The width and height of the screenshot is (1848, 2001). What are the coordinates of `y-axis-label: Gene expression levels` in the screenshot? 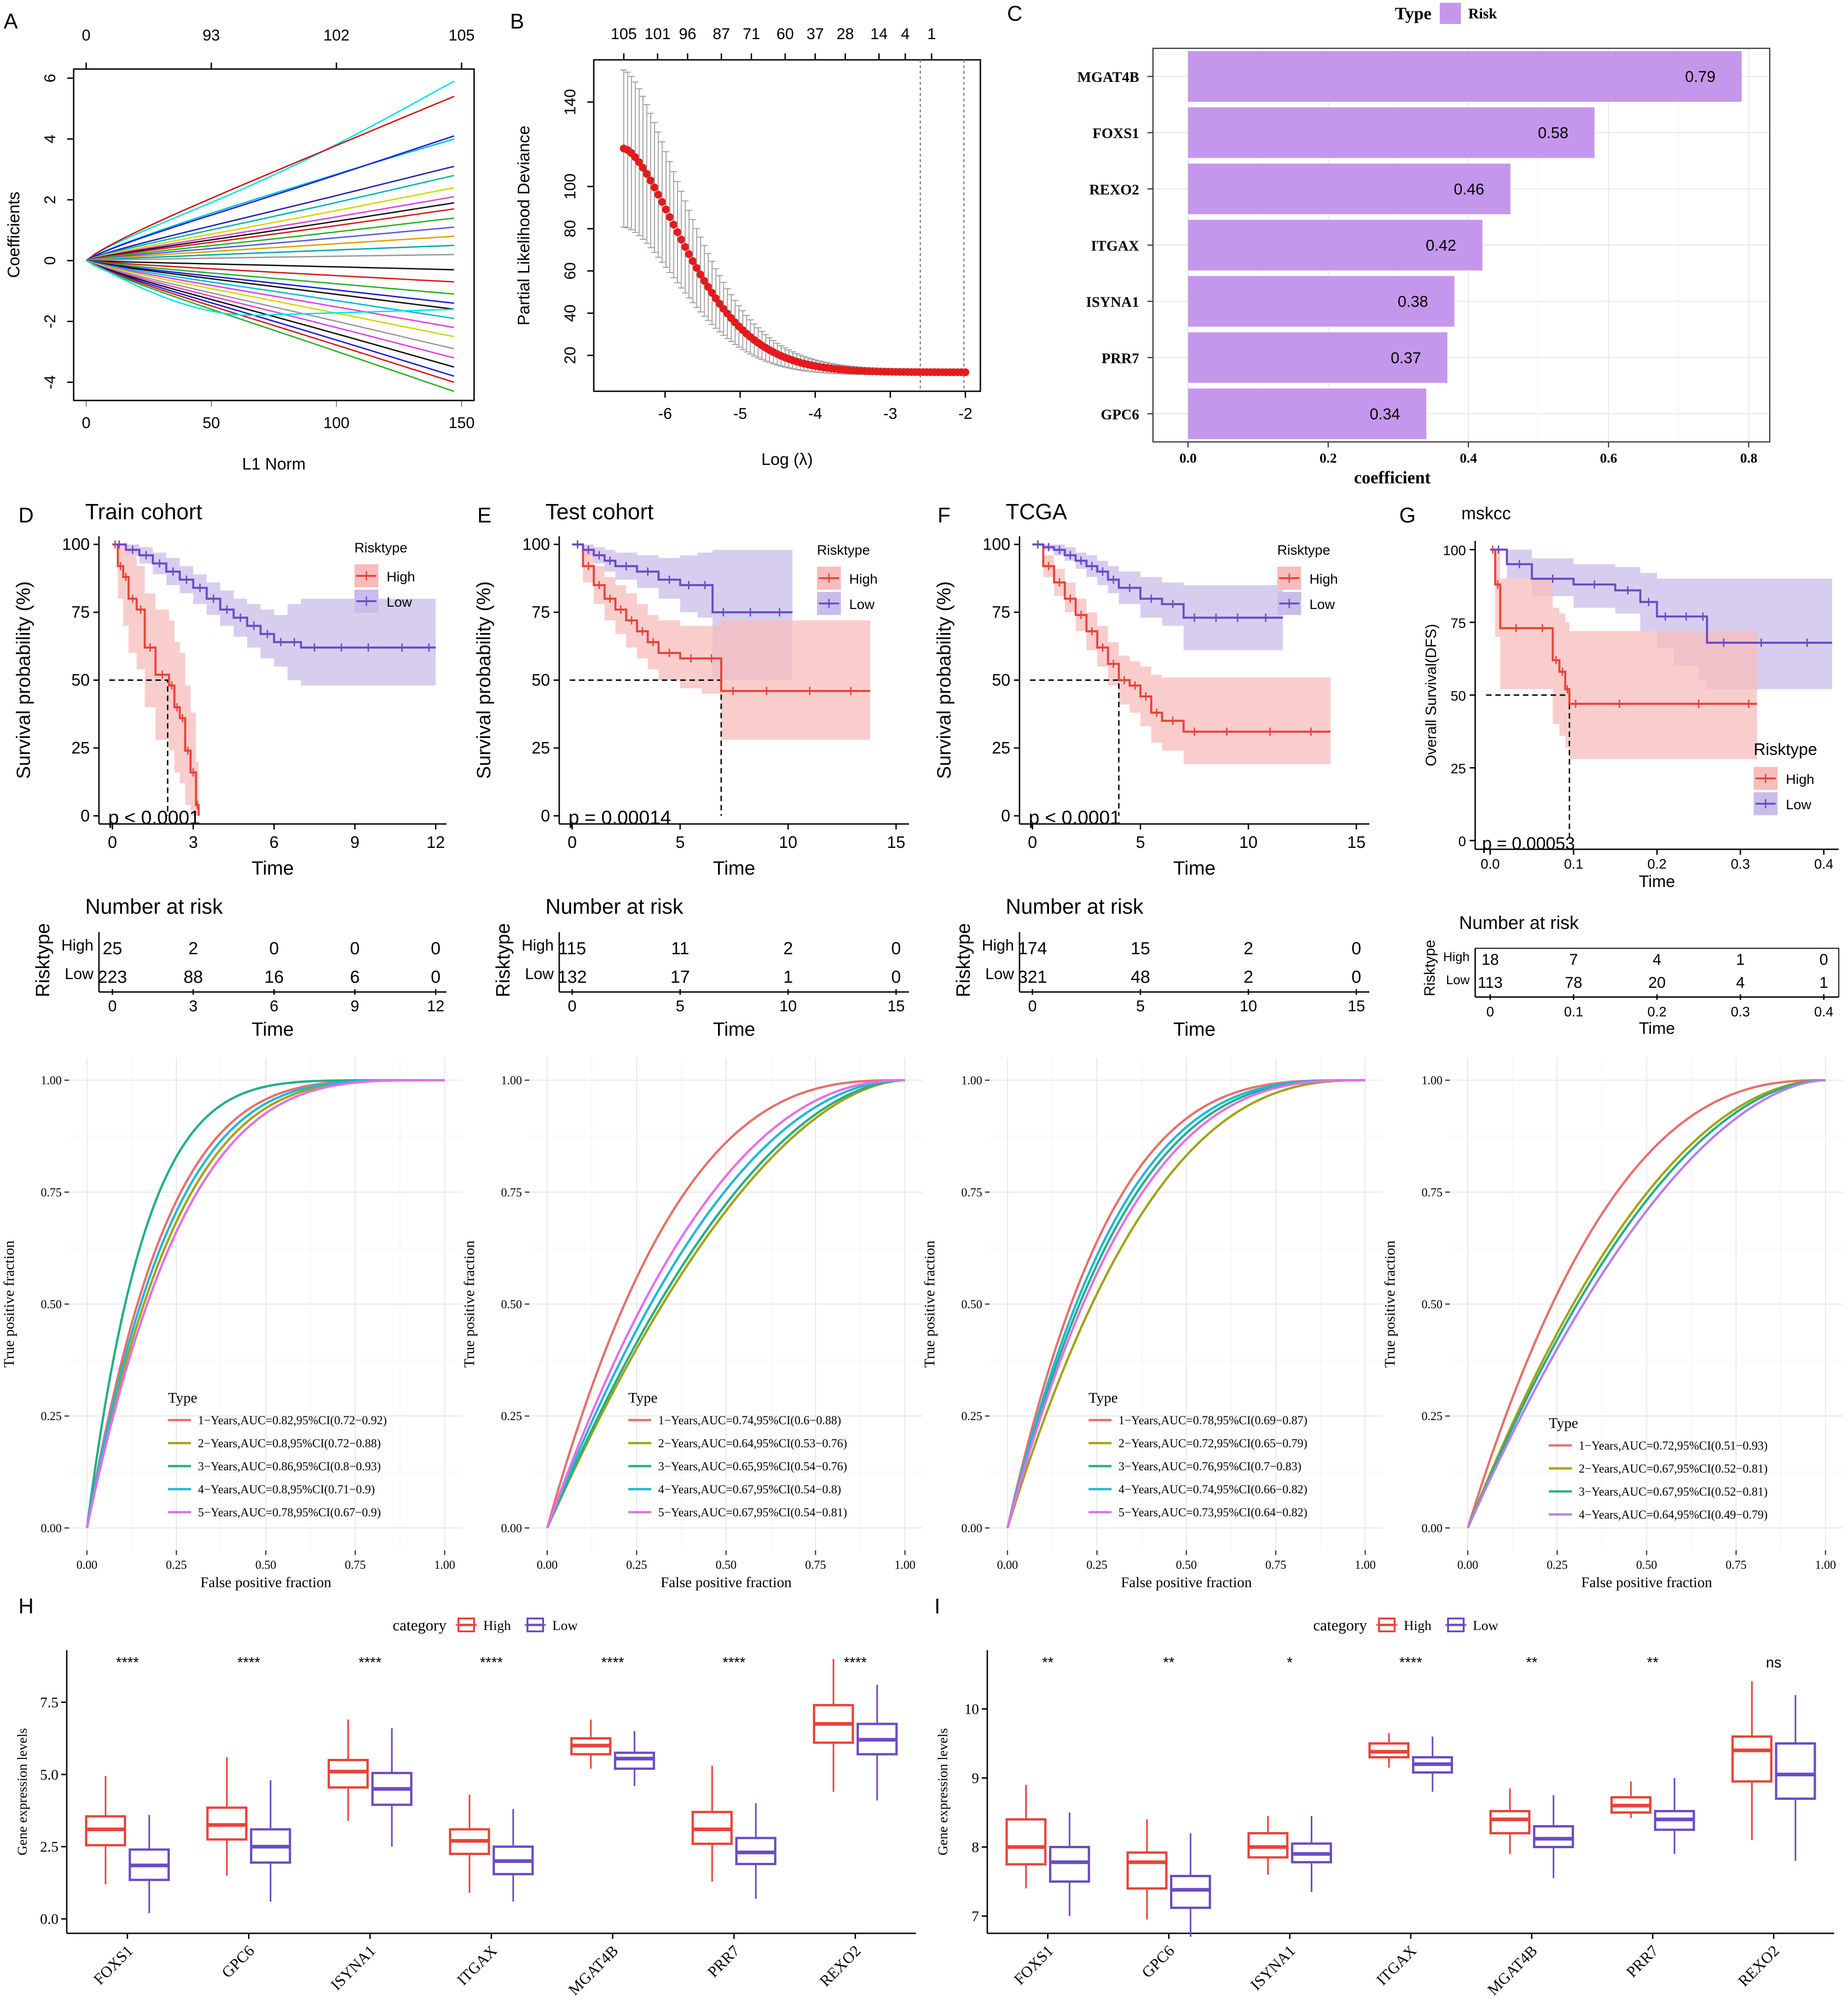 It's located at (22, 1792).